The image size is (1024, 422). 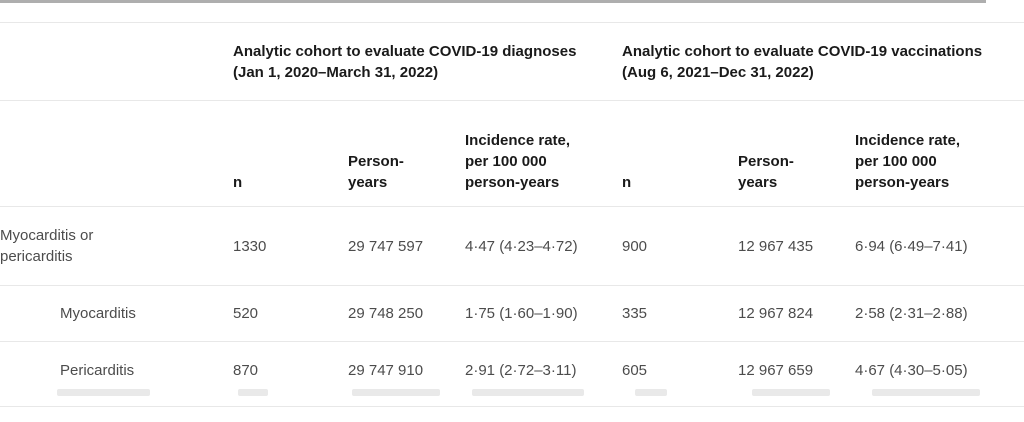 I want to click on col-header-person-years-vaccinations: Person-years, so click(x=796, y=153).